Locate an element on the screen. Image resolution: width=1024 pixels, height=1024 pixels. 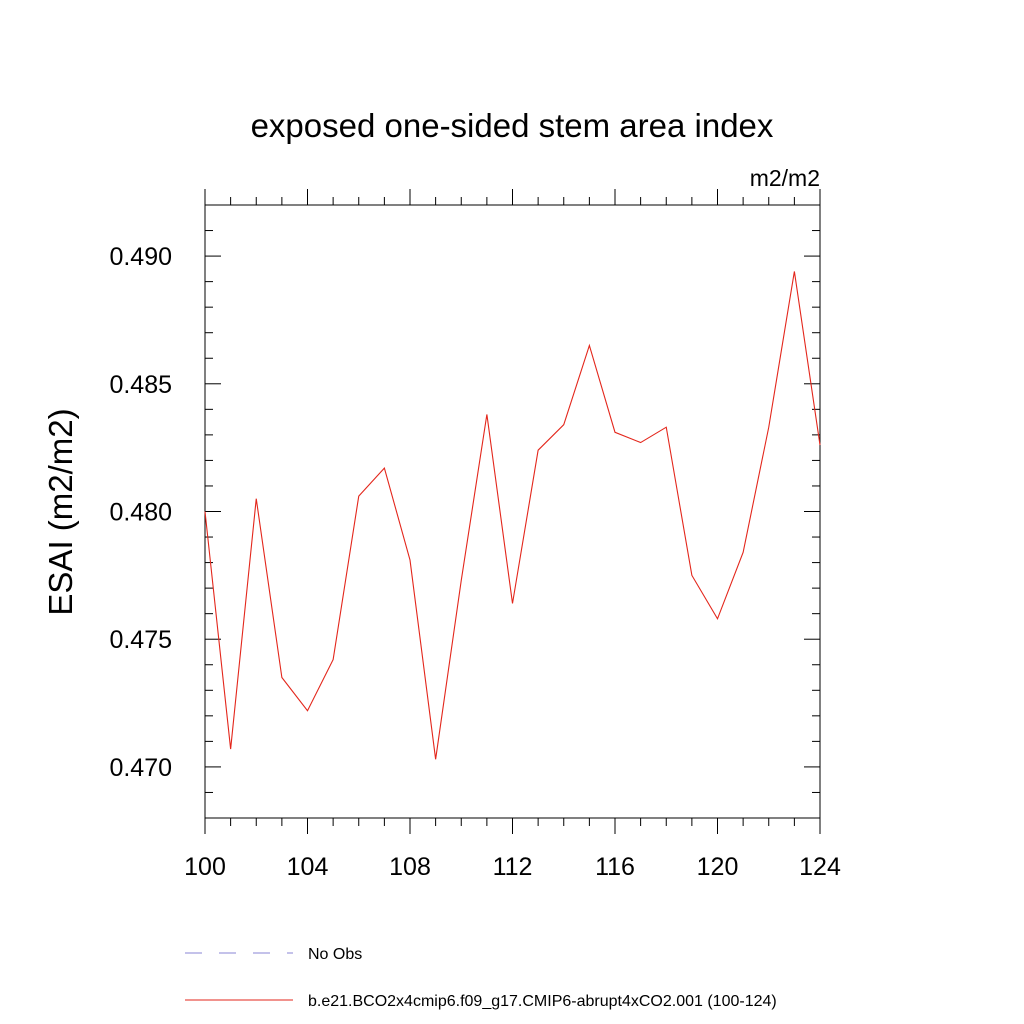
x-tick-label: 100 is located at coordinates (205, 867).